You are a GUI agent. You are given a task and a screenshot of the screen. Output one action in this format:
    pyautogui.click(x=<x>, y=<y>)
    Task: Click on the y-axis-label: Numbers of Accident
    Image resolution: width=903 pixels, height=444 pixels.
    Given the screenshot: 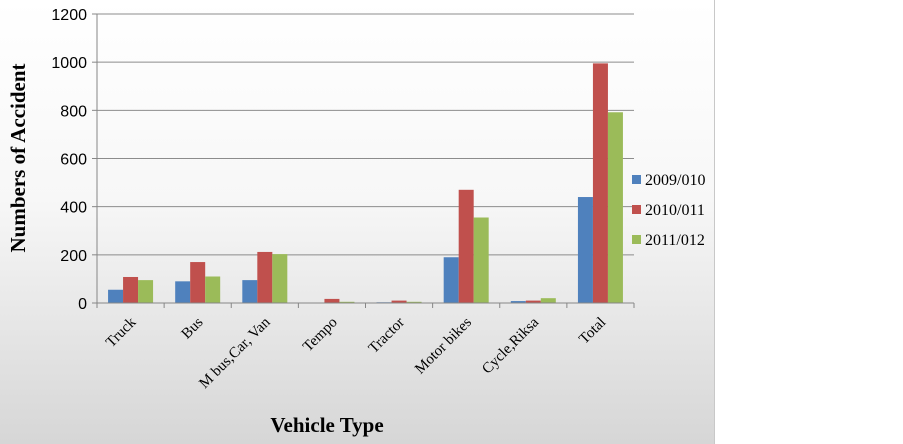 What is the action you would take?
    pyautogui.click(x=18, y=158)
    